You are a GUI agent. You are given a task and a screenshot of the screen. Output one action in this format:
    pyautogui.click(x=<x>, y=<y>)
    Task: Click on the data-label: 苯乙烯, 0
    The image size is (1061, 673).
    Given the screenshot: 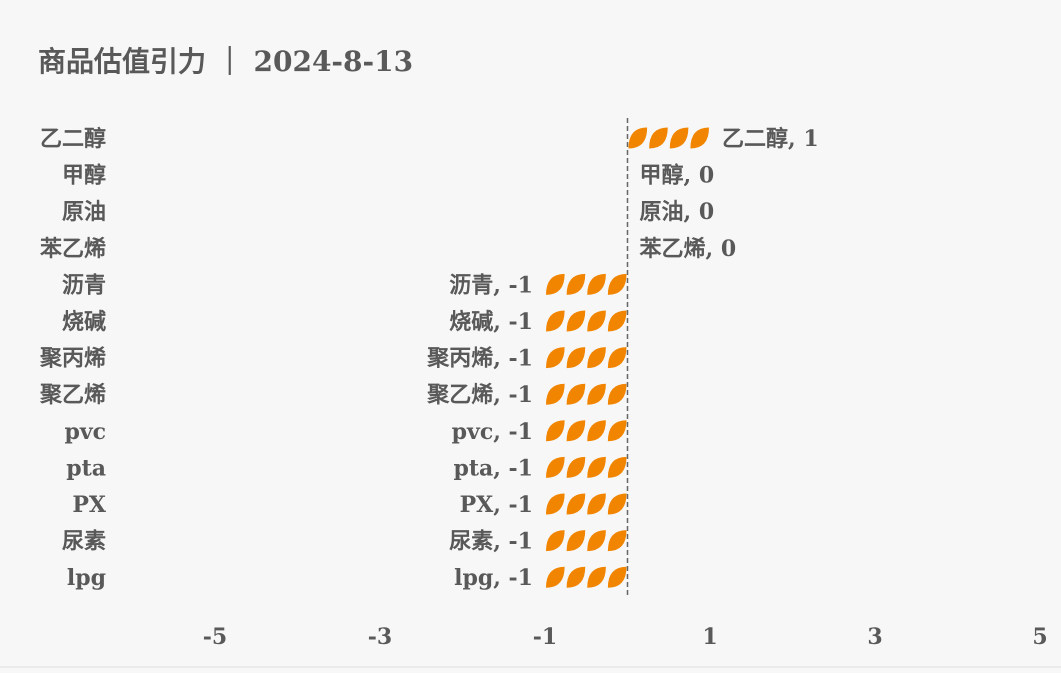 What is the action you would take?
    pyautogui.click(x=688, y=249)
    